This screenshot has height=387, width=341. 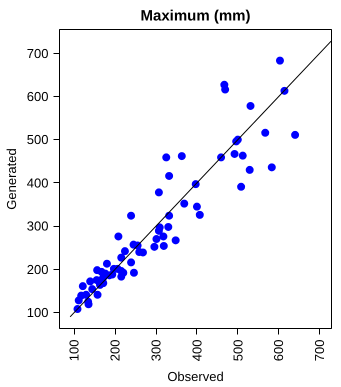 I want to click on x-tick-label: 300, so click(x=156, y=350).